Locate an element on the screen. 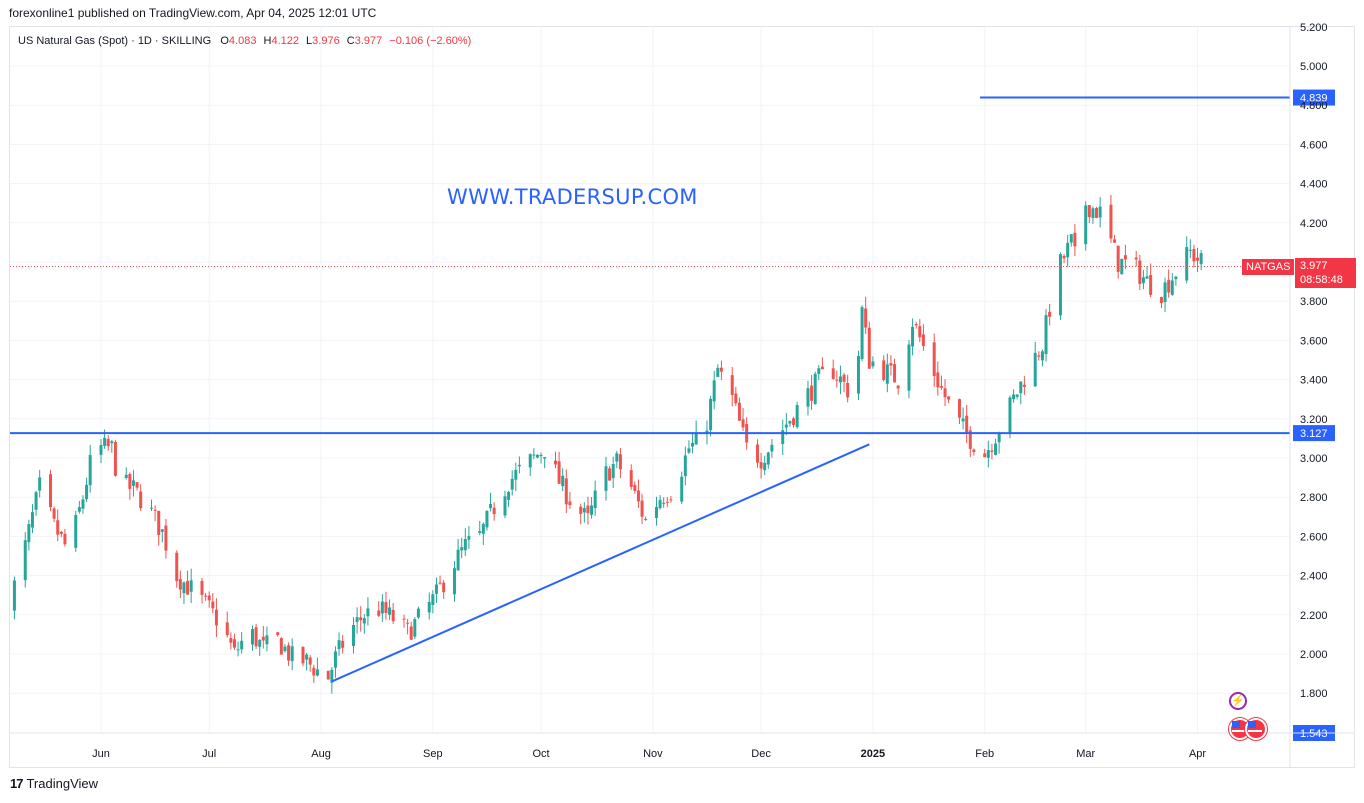 This screenshot has width=1364, height=803. price-tick-label: 2.800 is located at coordinates (1314, 498).